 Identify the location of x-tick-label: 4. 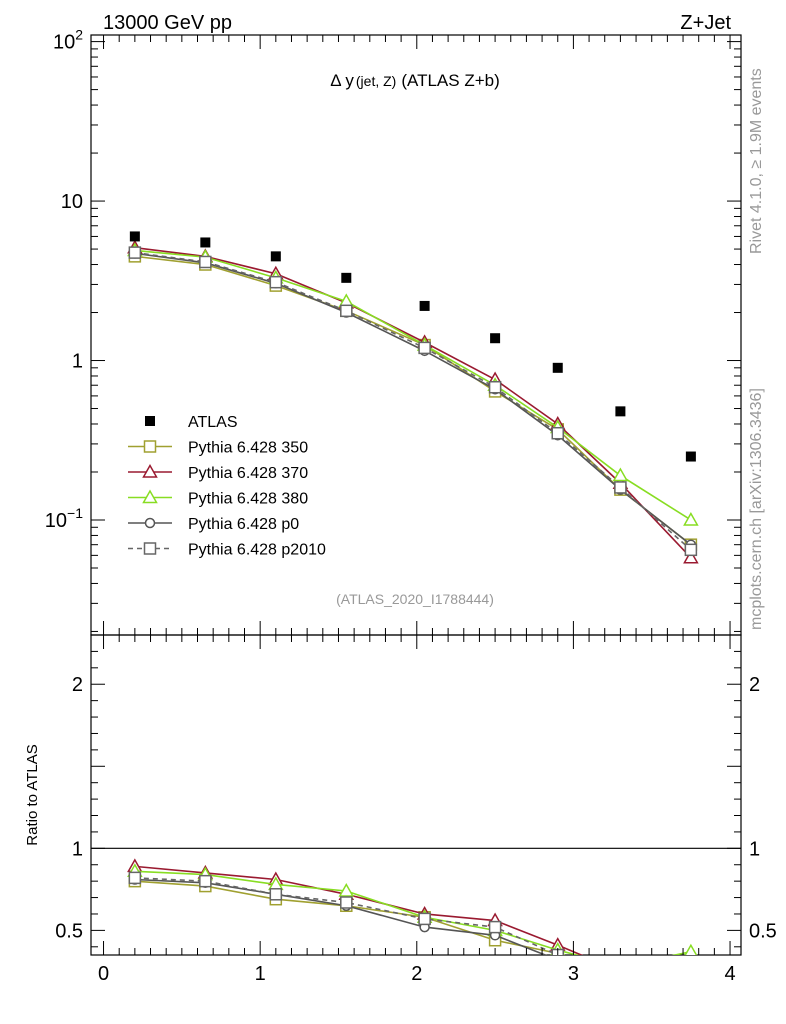
(729, 974).